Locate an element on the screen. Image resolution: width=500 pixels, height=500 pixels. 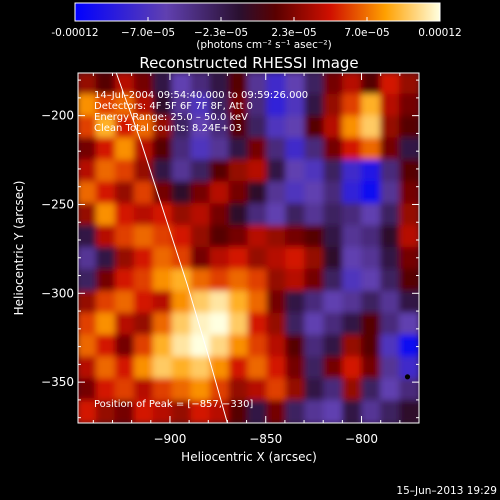
colorbar-tick-label: −7.0e−05 is located at coordinates (148, 33).